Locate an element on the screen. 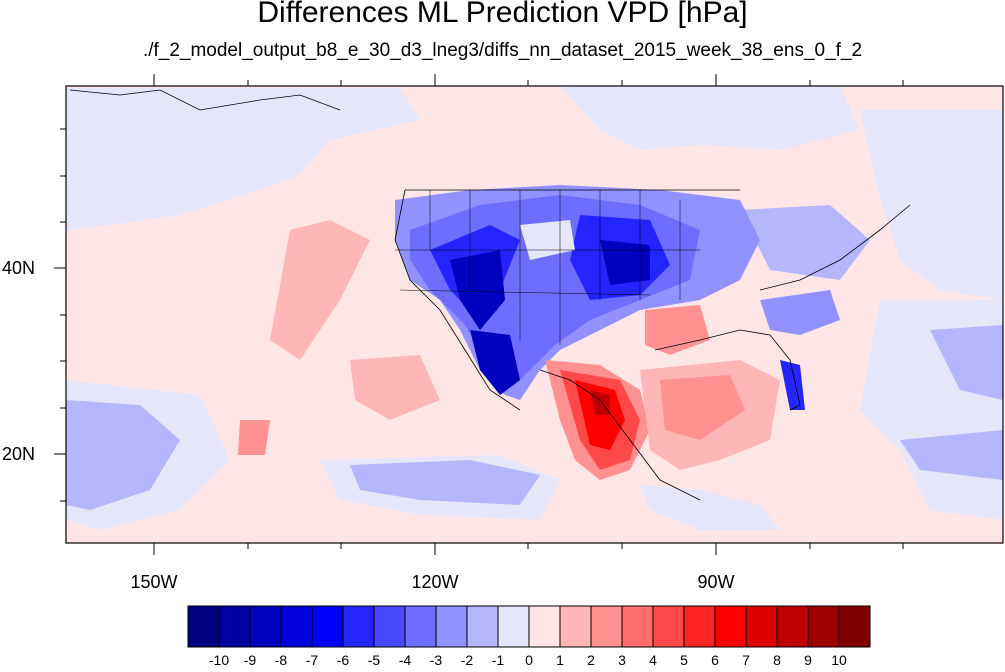  colorbar-label: -1 is located at coordinates (498, 660).